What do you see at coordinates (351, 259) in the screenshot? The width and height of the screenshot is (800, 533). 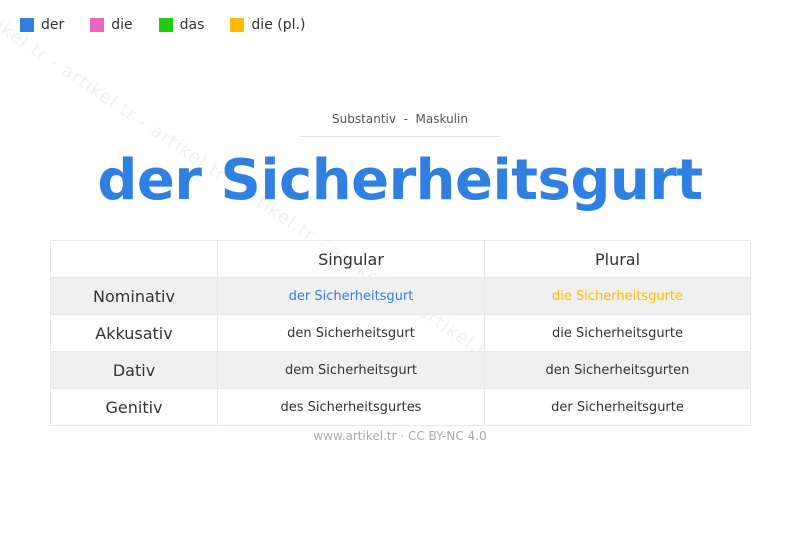 I see `header-singular: Singular` at bounding box center [351, 259].